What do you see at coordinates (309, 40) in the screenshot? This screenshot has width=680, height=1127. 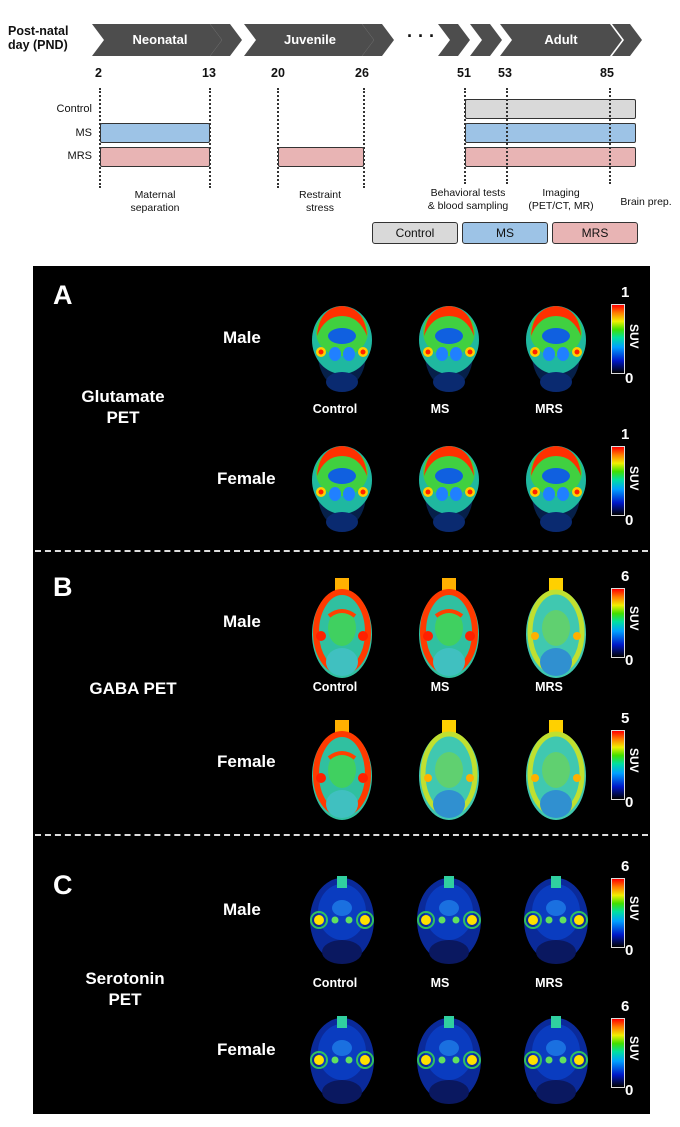 I see `stage-arrow-juvenile` at bounding box center [309, 40].